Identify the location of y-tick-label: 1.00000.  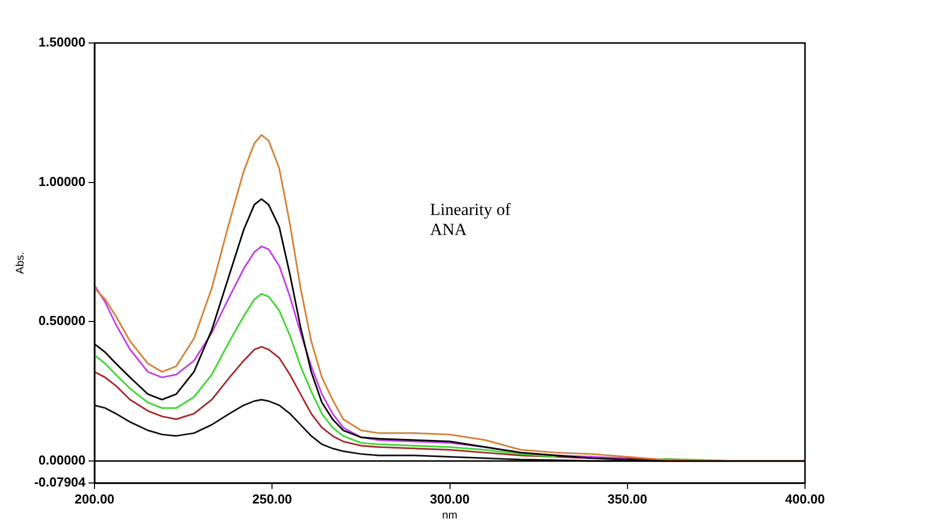
(62, 181).